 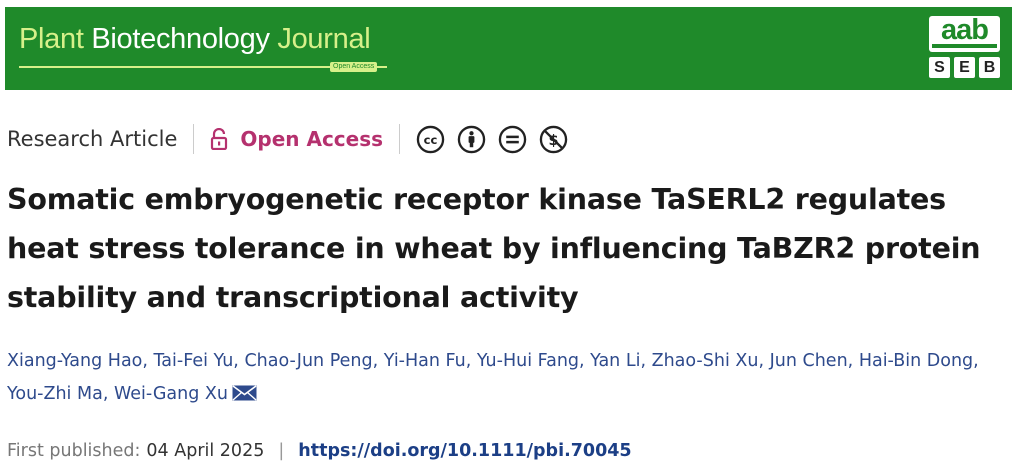 I want to click on email-icon, so click(x=244, y=393).